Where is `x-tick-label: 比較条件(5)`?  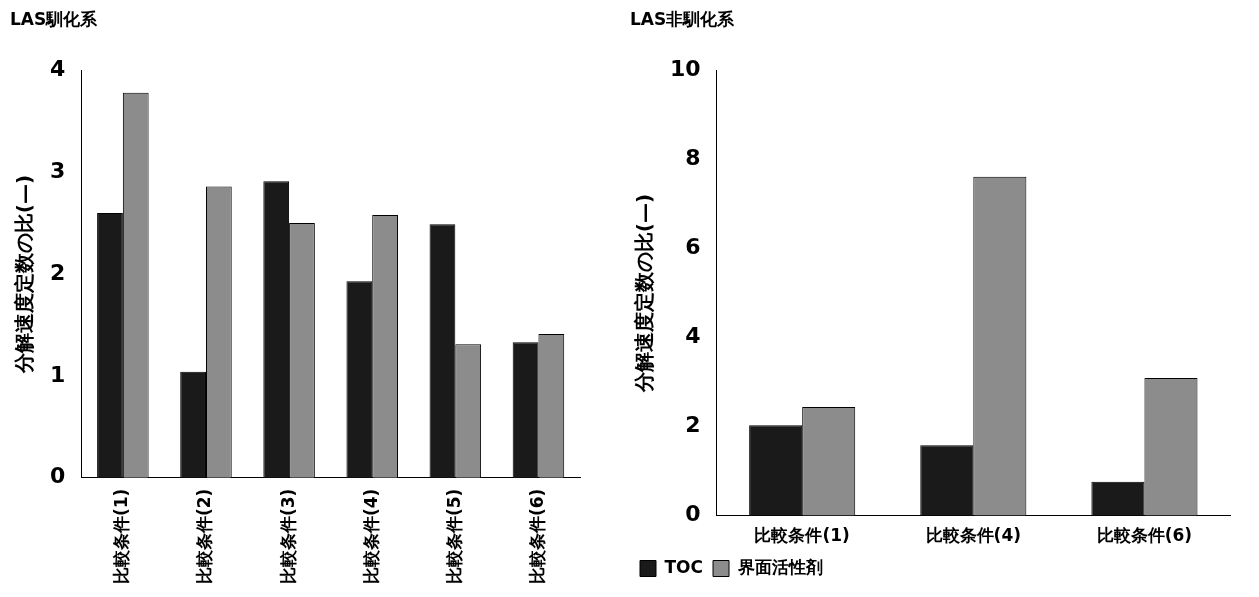
x-tick-label: 比較条件(5) is located at coordinates (453, 536).